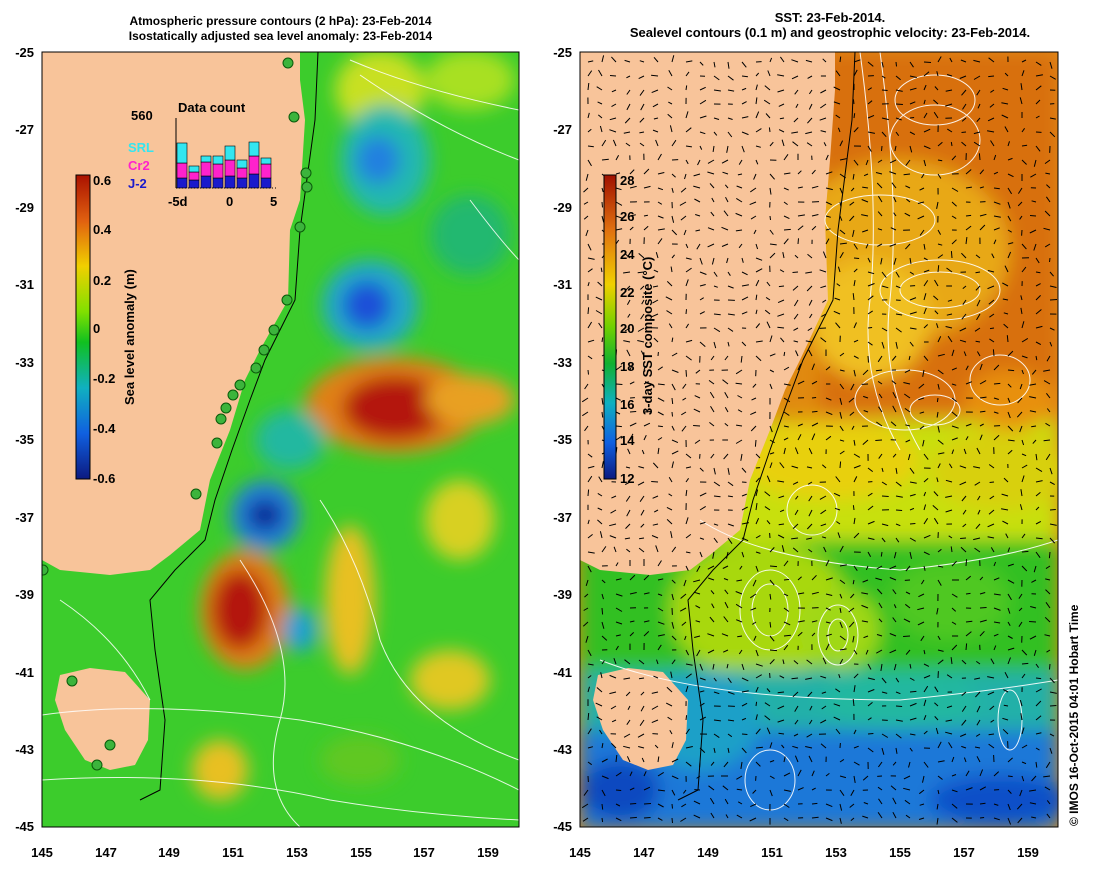  What do you see at coordinates (218, 183) in the screenshot?
I see `data-count-bar-segment` at bounding box center [218, 183].